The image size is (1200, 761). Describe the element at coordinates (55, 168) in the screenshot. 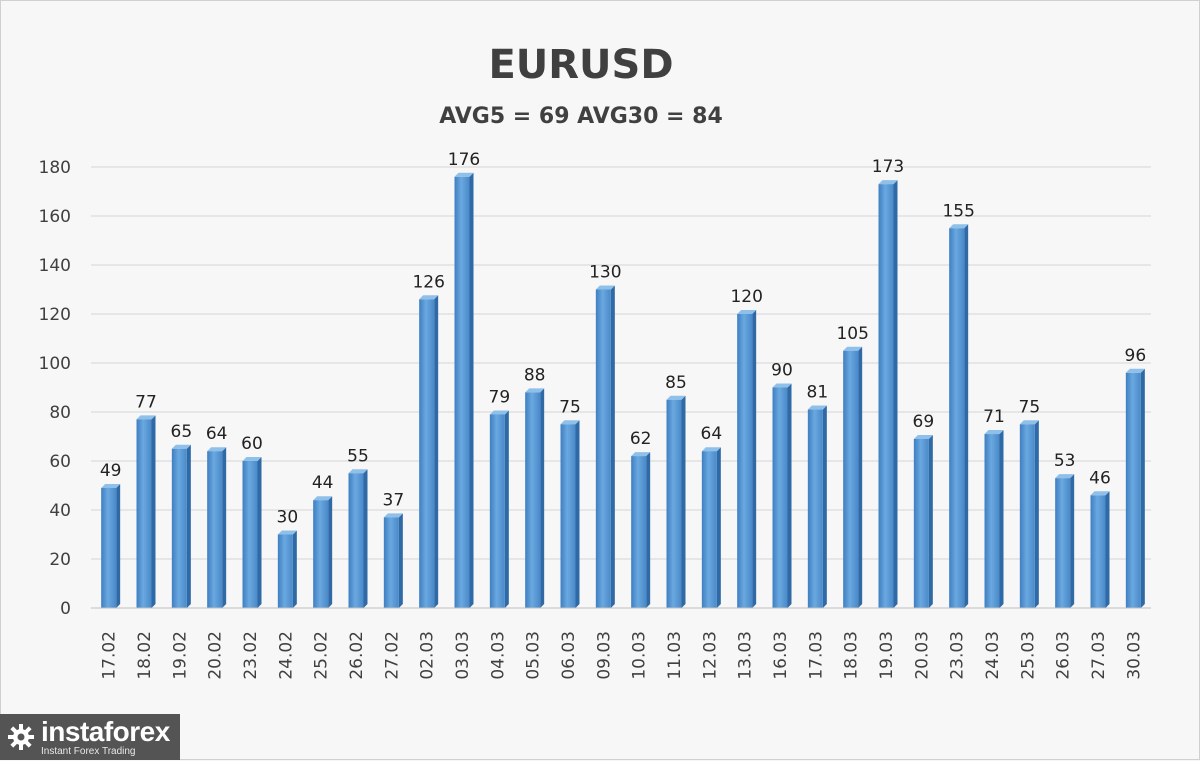

I see `y-tick-label: 180` at that location.